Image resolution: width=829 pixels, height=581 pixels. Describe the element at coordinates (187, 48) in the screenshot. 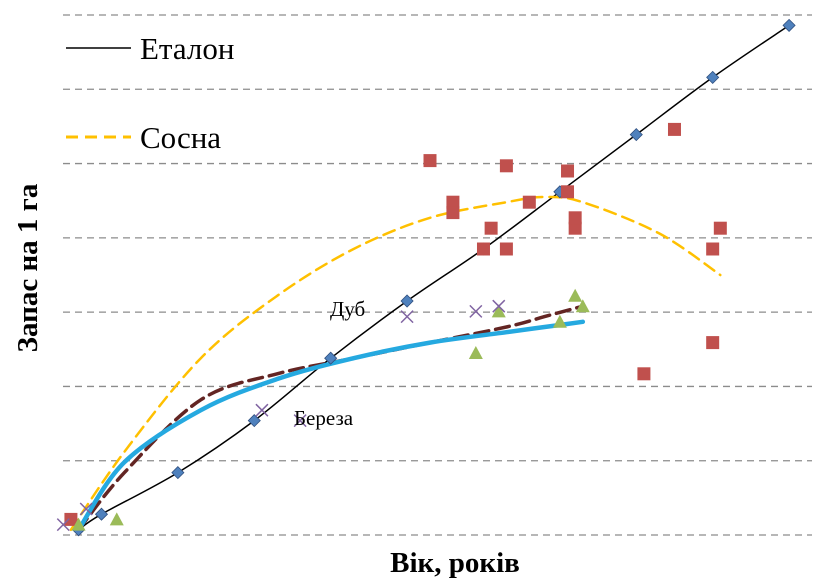

I see `legend-label-etalon: Еталон` at that location.